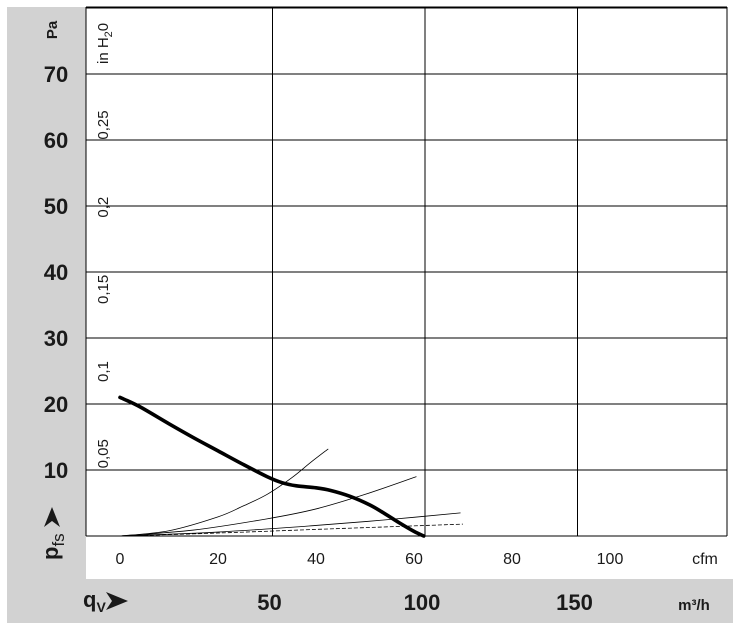  I want to click on pfs-axis-label-main: p, so click(50, 553).